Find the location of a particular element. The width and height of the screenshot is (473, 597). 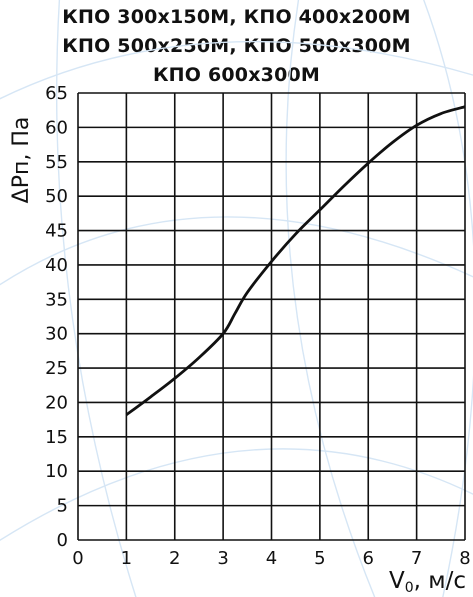

y-tick-label: 65 is located at coordinates (56, 93).